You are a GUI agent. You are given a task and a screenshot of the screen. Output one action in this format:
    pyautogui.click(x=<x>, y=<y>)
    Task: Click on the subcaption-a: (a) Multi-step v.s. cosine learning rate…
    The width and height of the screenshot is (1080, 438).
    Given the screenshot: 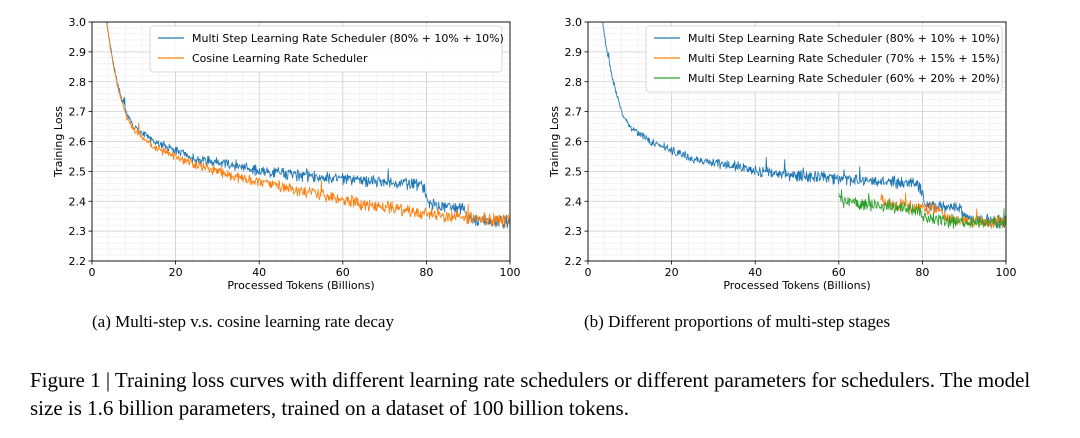 What is the action you would take?
    pyautogui.click(x=243, y=321)
    